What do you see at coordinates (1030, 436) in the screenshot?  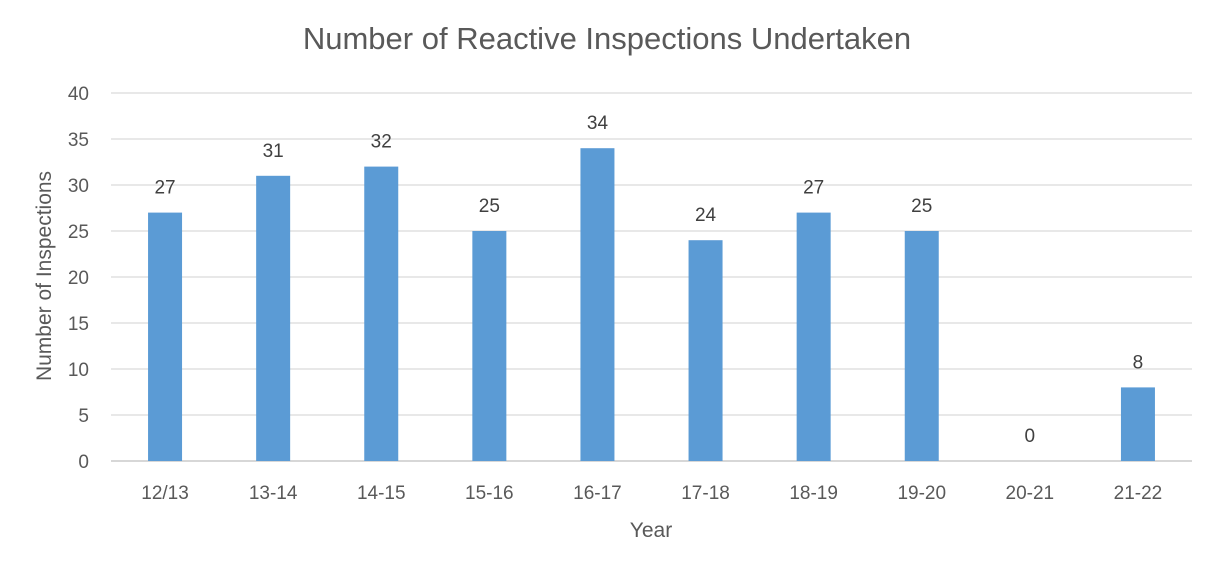 I see `data-label: 0` at bounding box center [1030, 436].